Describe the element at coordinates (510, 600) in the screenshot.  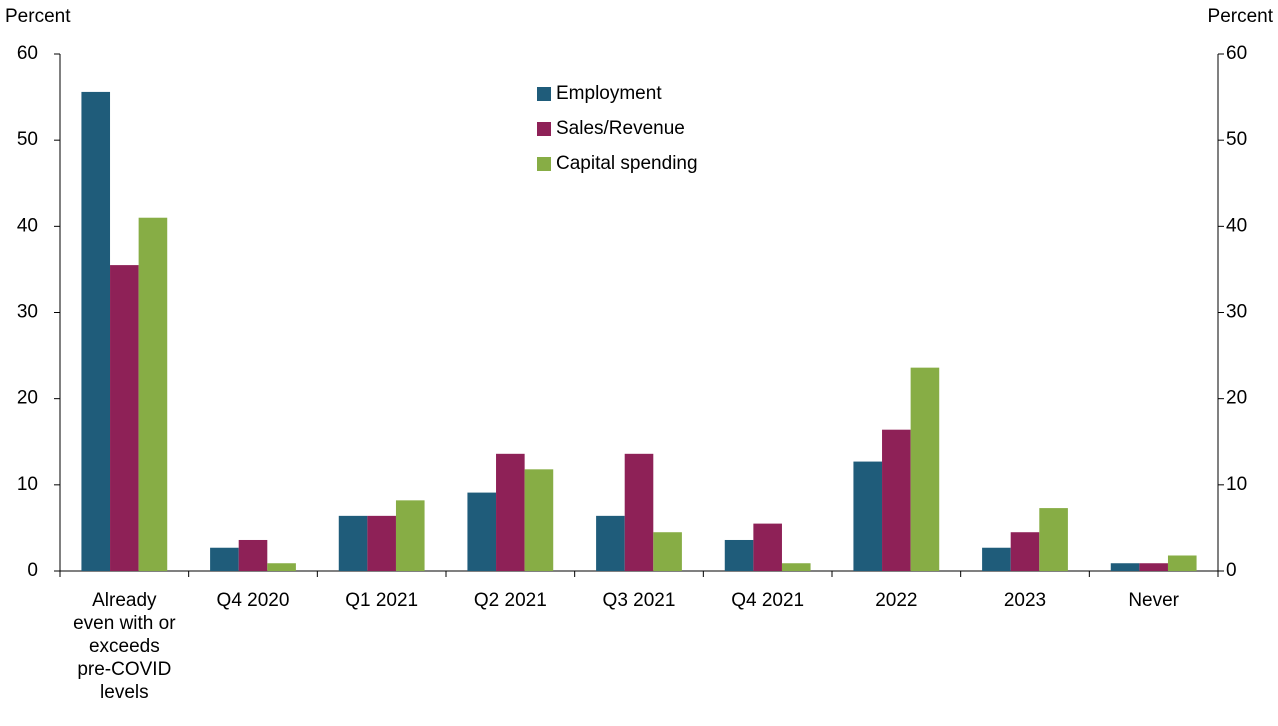
I see `x-tick-label: Q2 2021` at that location.